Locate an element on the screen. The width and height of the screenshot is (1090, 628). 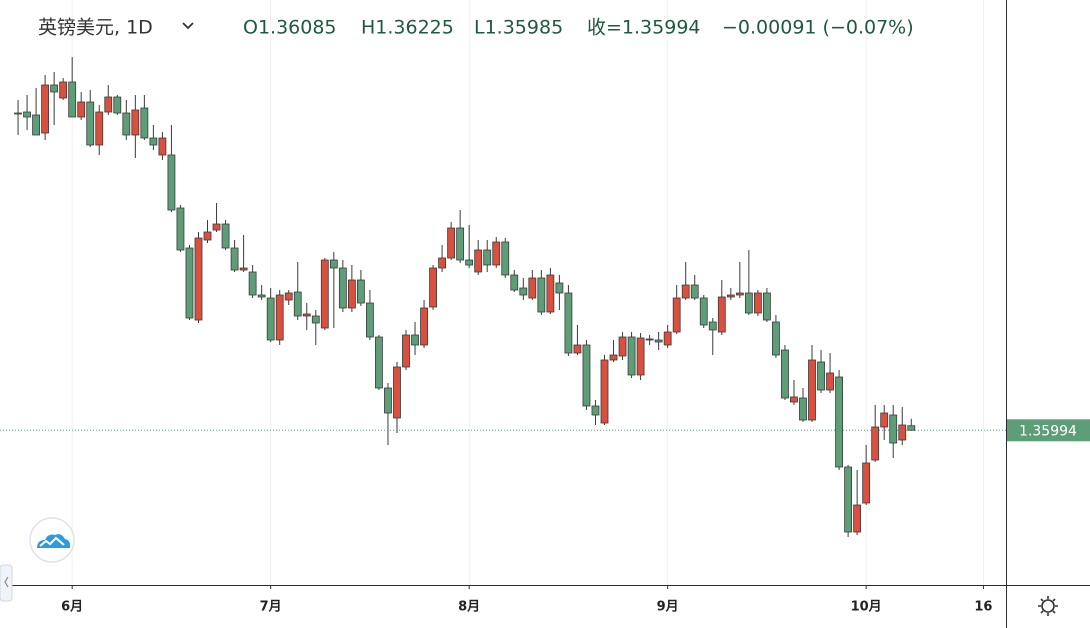
settings-rays is located at coordinates (1048, 606).